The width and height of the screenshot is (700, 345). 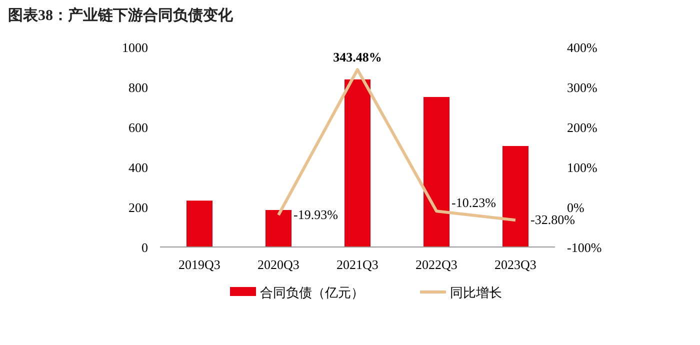 What do you see at coordinates (553, 220) in the screenshot?
I see `data-label: -32.80%` at bounding box center [553, 220].